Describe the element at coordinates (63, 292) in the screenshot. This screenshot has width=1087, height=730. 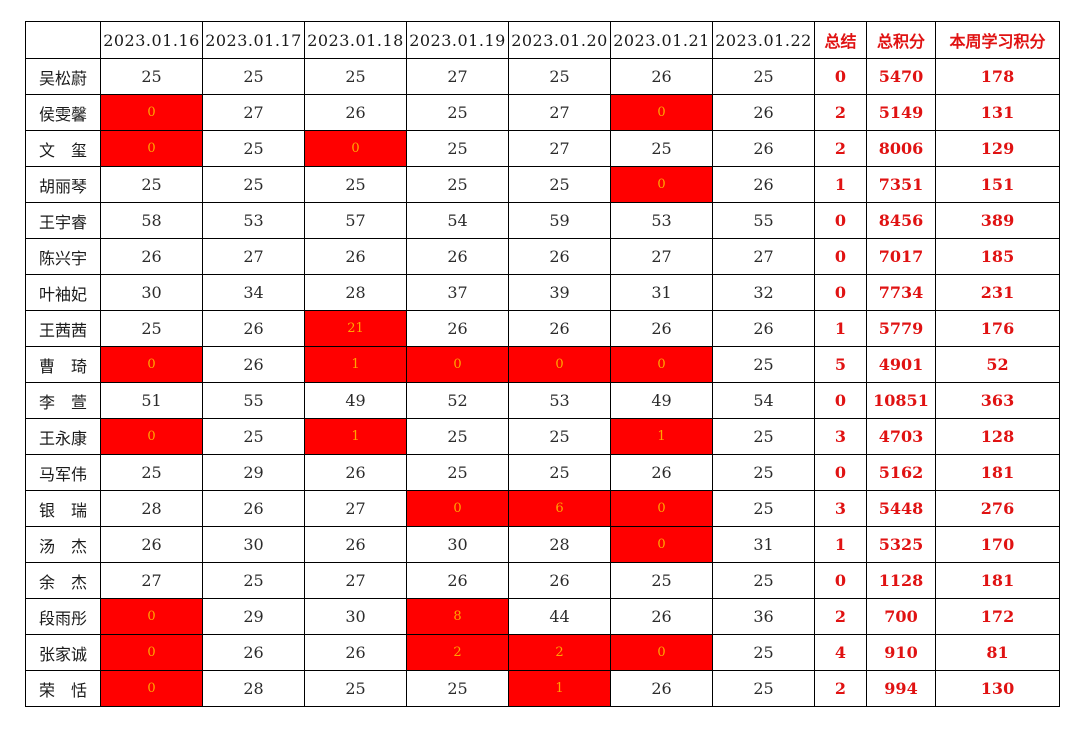
I see `student-name-cell: 叶袖妃` at that location.